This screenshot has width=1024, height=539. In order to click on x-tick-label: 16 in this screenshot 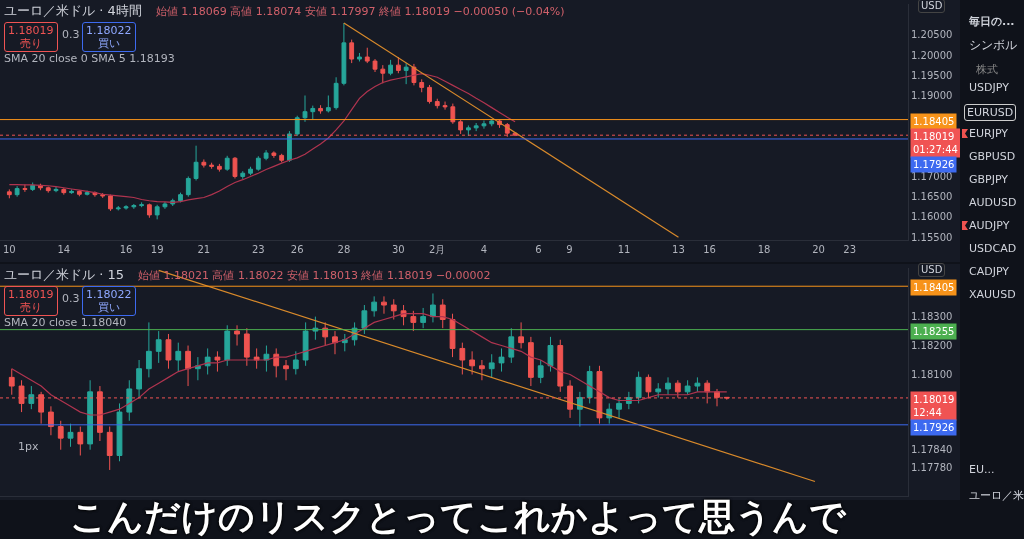, I will do `click(709, 249)`.